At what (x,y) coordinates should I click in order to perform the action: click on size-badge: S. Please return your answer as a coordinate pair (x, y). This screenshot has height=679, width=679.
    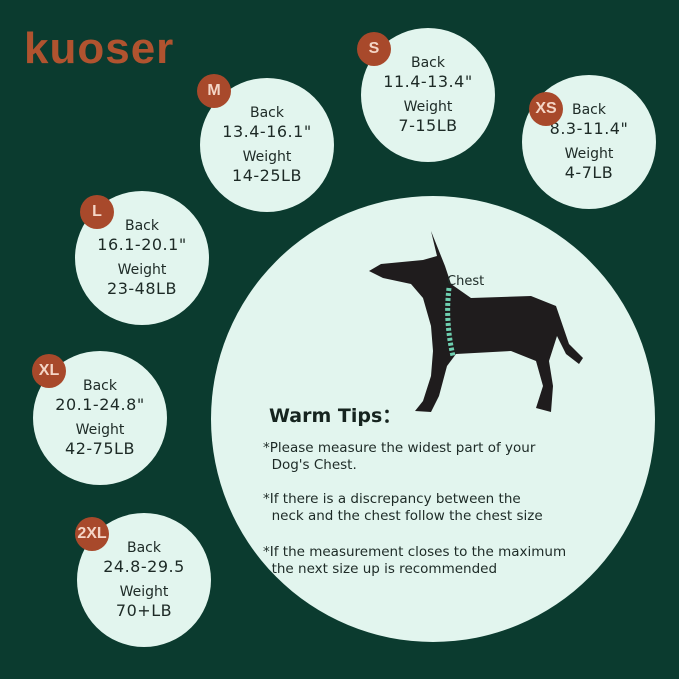
    Looking at the image, I should click on (374, 49).